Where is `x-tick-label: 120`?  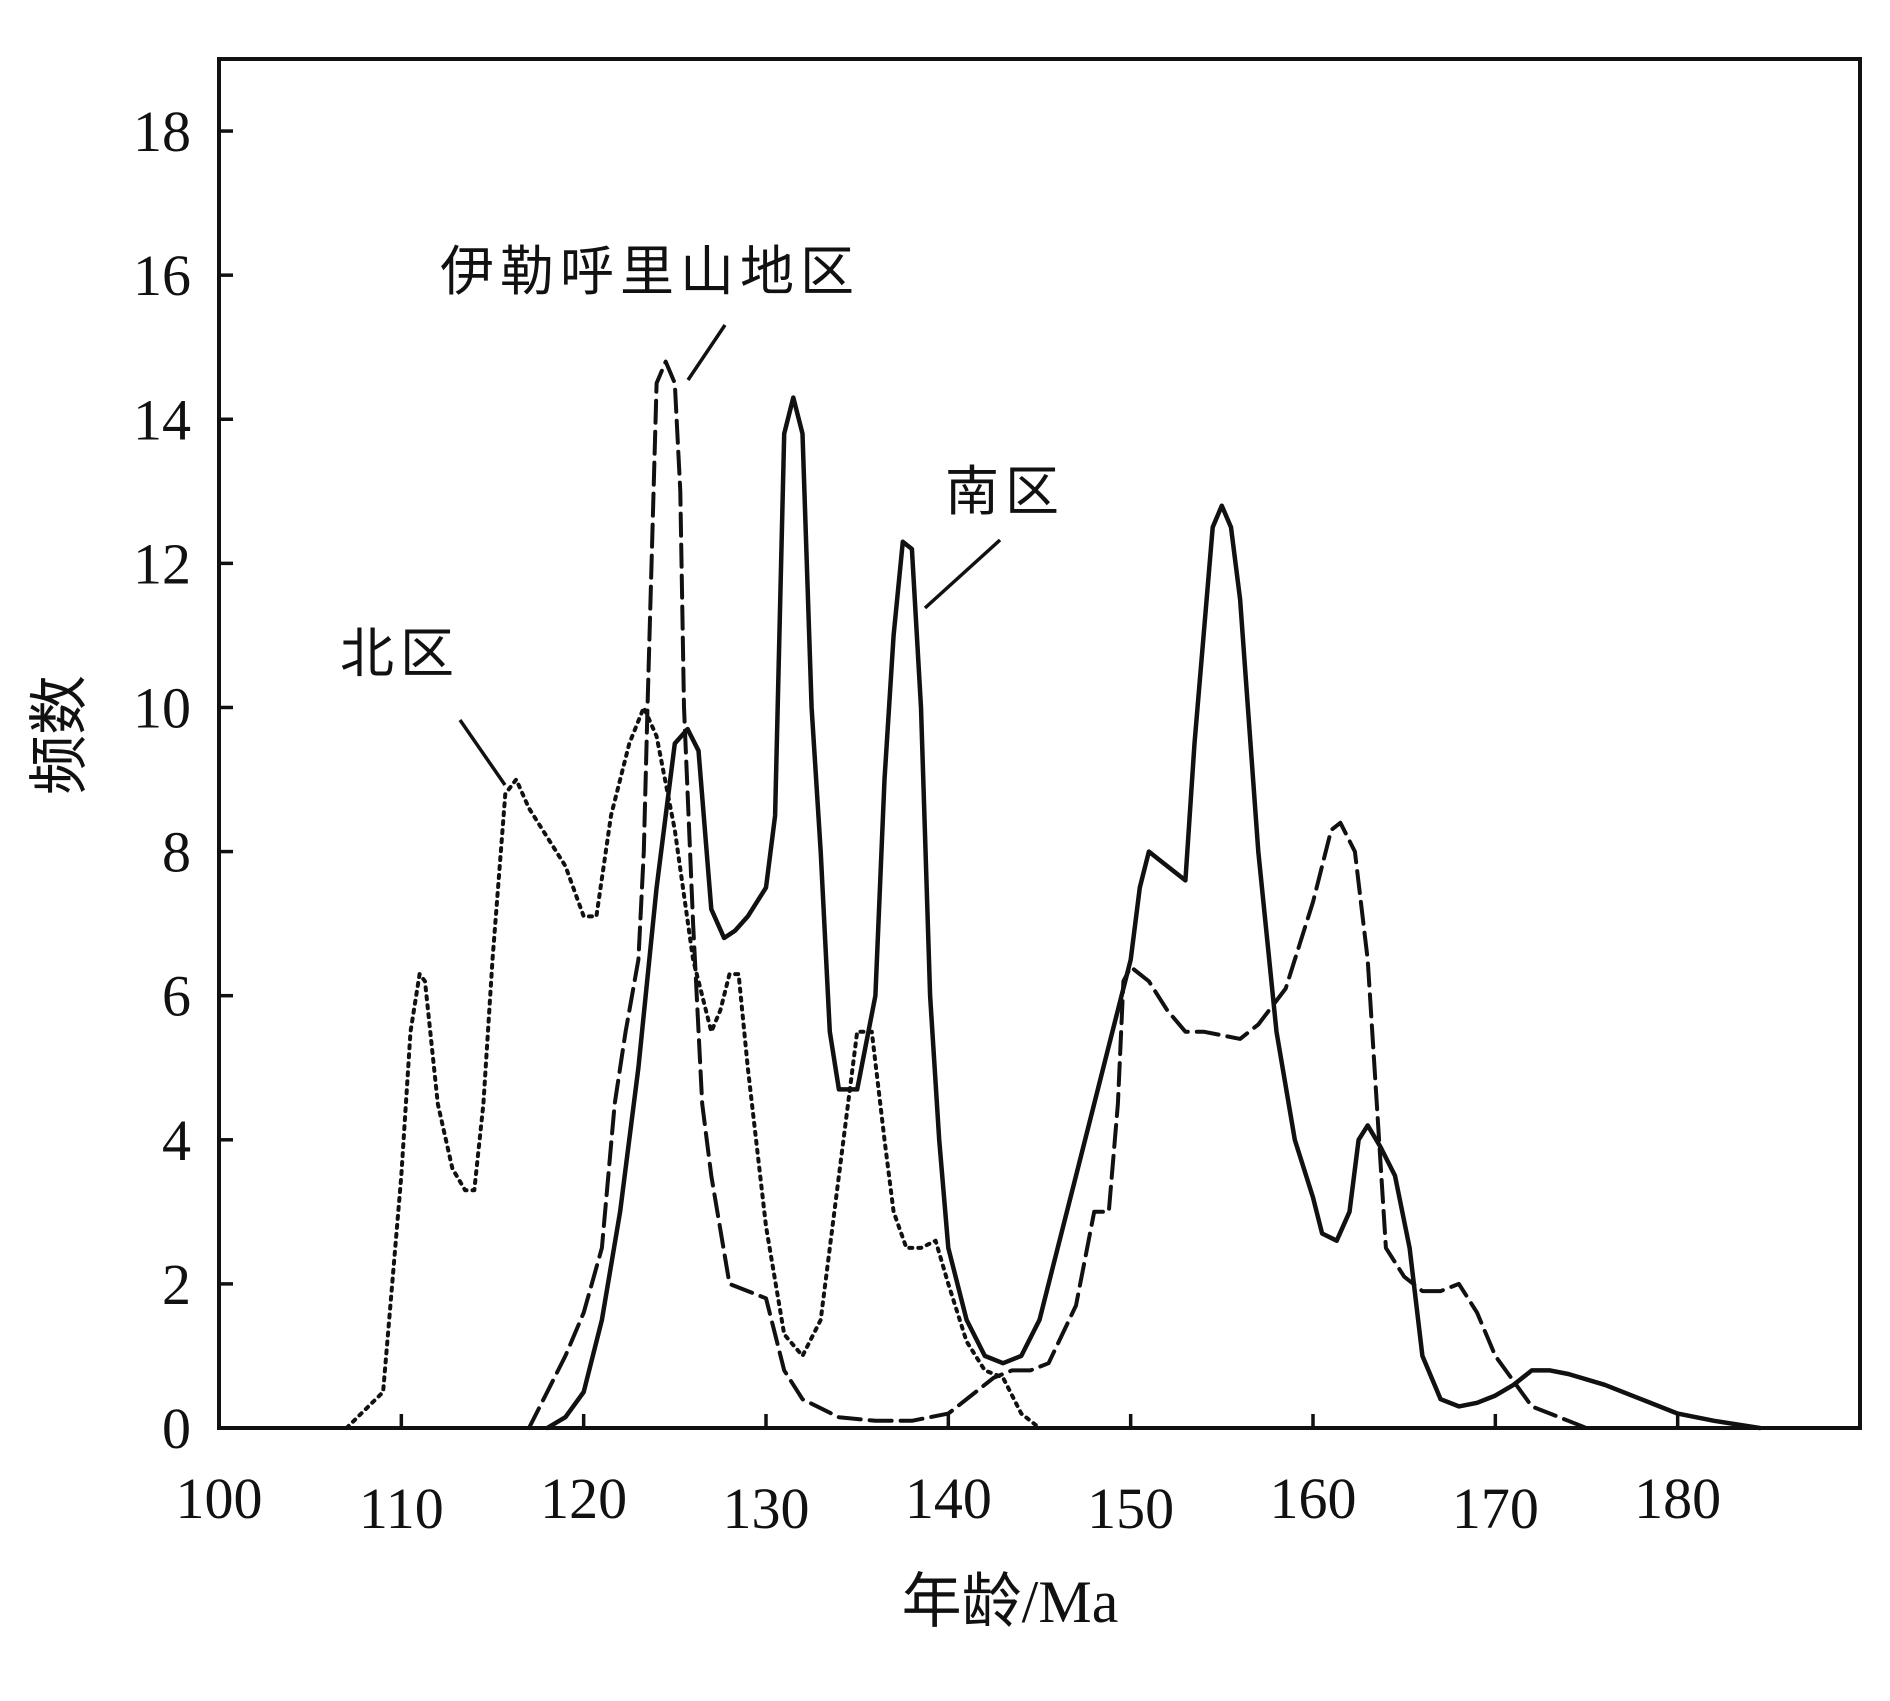 x-tick-label: 120 is located at coordinates (583, 1498).